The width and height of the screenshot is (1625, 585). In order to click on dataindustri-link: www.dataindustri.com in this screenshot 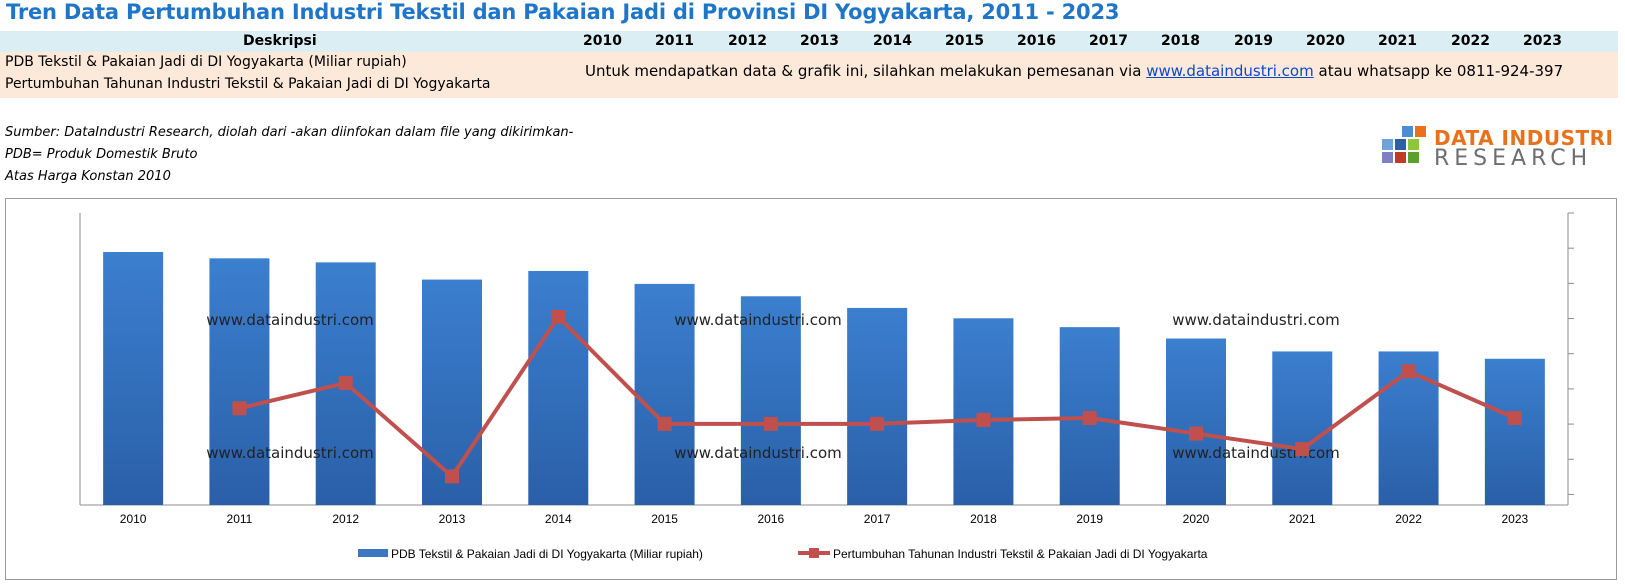, I will do `click(1230, 71)`.